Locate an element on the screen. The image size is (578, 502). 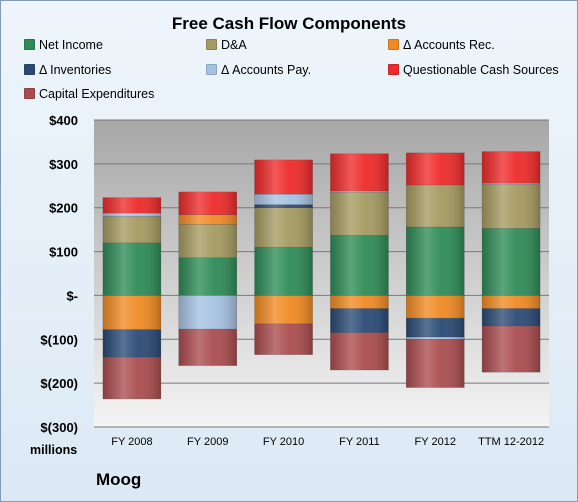
legend-item-accounts-pay: Δ Accounts Pay. is located at coordinates (258, 70).